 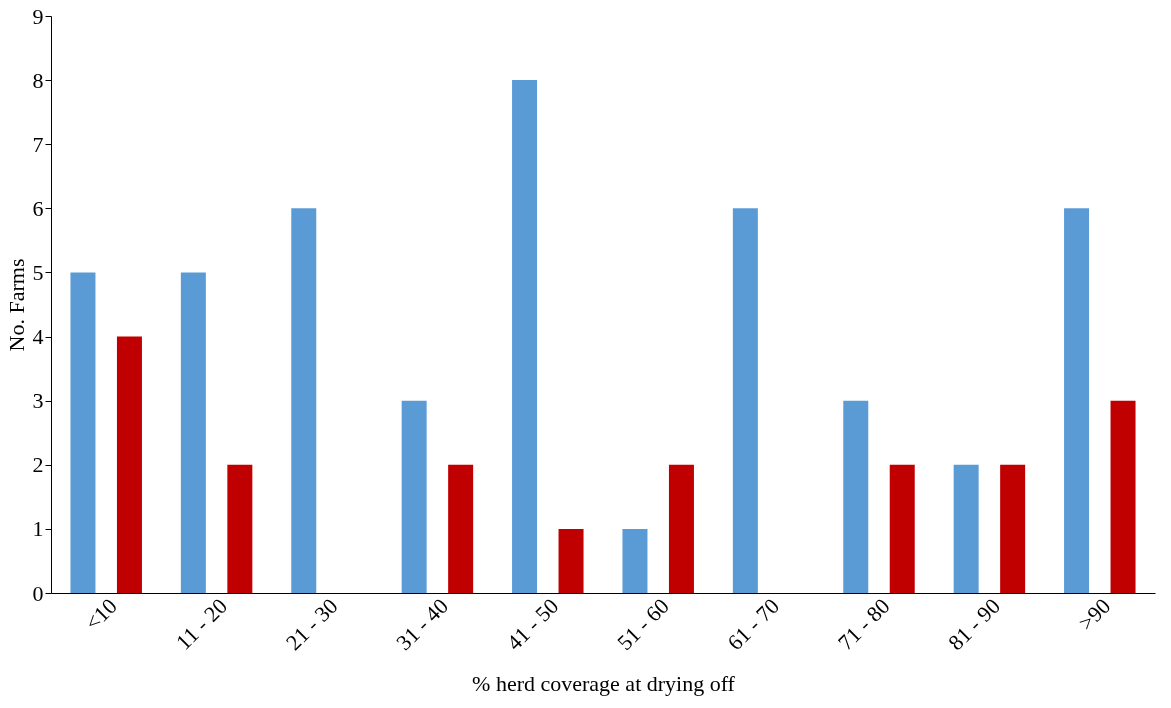 What do you see at coordinates (38, 80) in the screenshot?
I see `y-tick-label: 8` at bounding box center [38, 80].